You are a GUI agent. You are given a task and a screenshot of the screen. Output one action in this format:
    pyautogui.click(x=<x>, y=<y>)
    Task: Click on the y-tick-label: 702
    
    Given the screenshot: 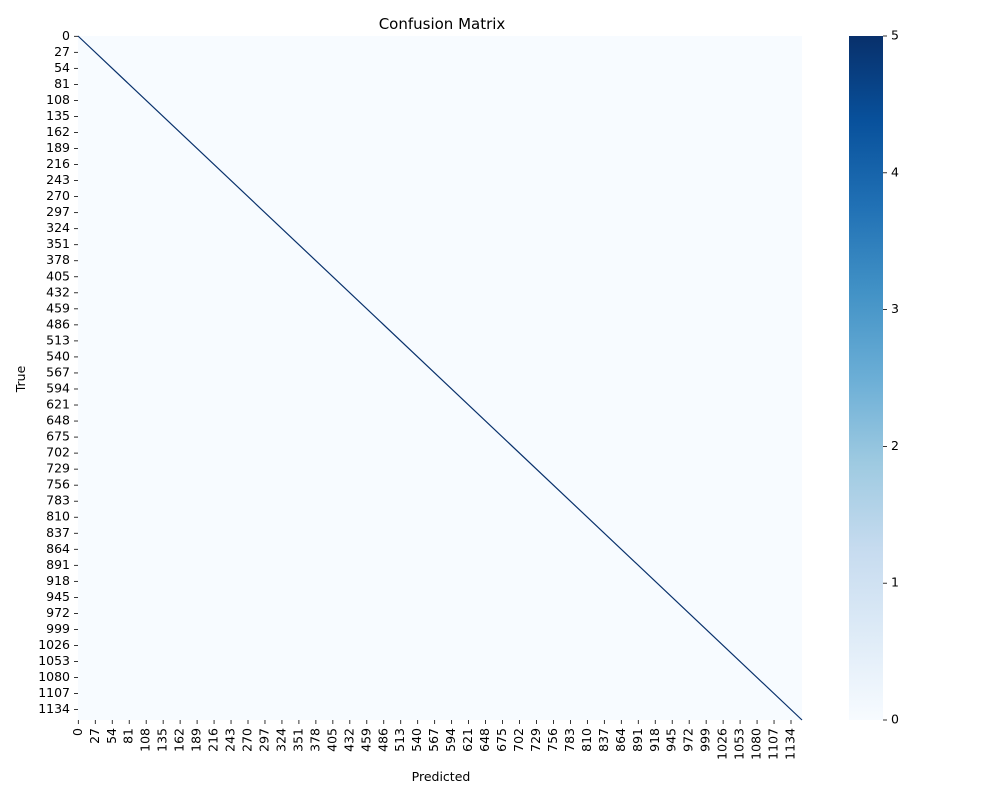 What is the action you would take?
    pyautogui.click(x=58, y=452)
    